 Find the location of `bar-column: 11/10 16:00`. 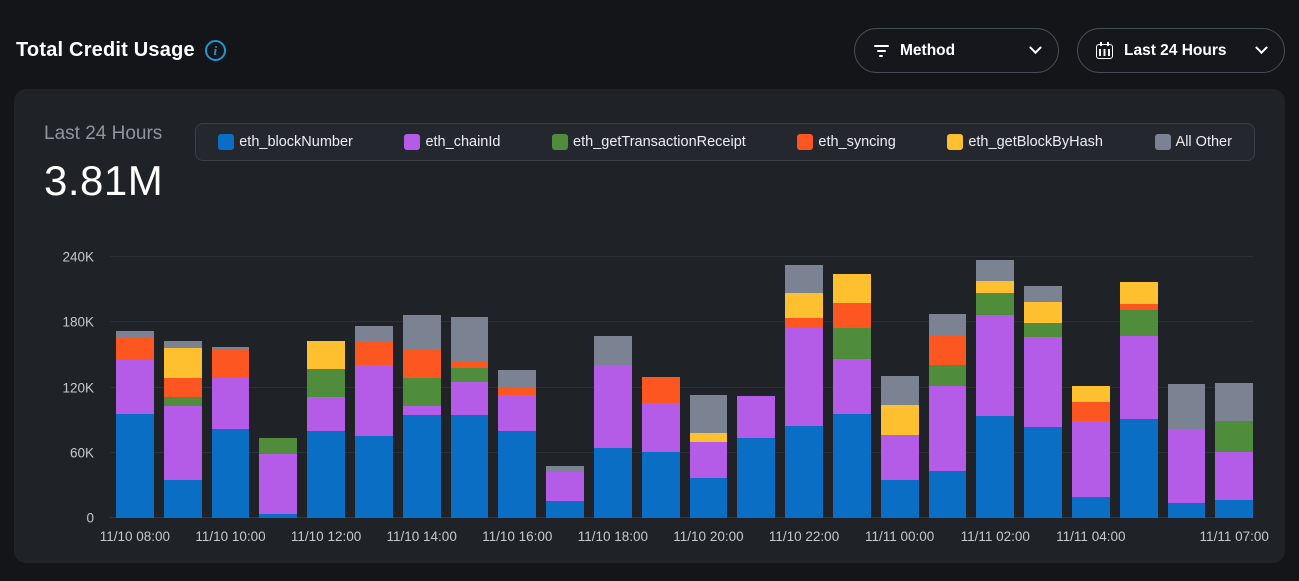

bar-column: 11/10 16:00 is located at coordinates (517, 400).